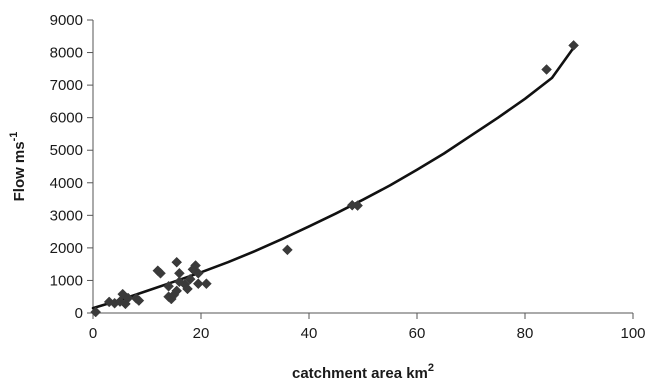  What do you see at coordinates (79, 313) in the screenshot?
I see `y-tick-label: 0` at bounding box center [79, 313].